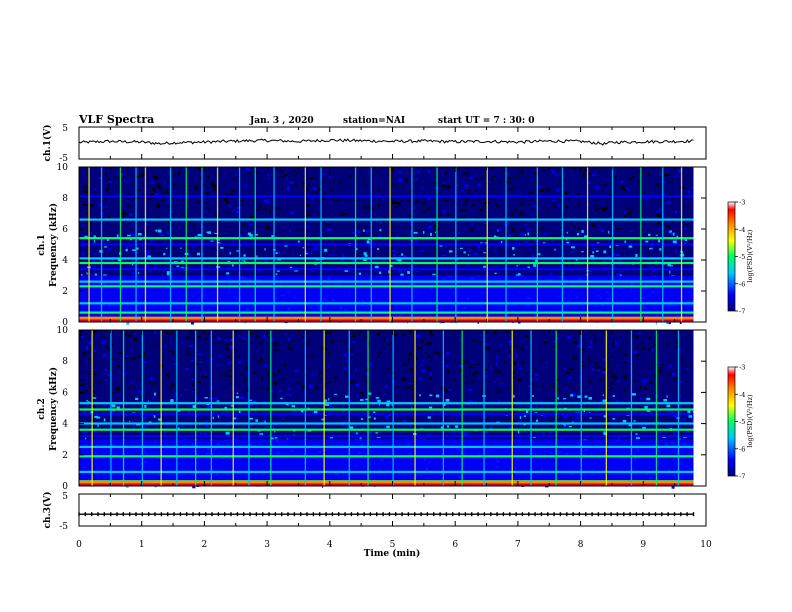 The width and height of the screenshot is (792, 612). I want to click on frequency-tick-label: 2, so click(65, 292).